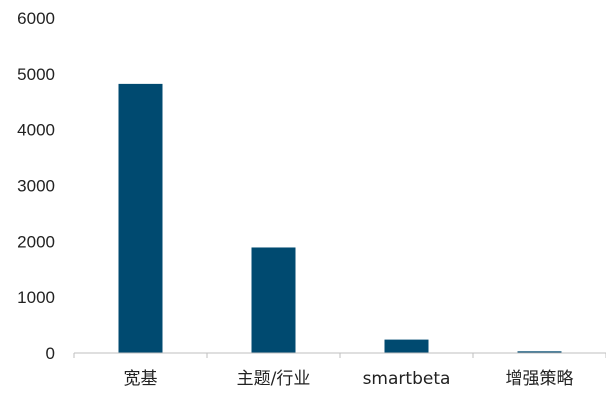 This screenshot has height=396, width=606. I want to click on x-category-label: smartbeta, so click(407, 379).